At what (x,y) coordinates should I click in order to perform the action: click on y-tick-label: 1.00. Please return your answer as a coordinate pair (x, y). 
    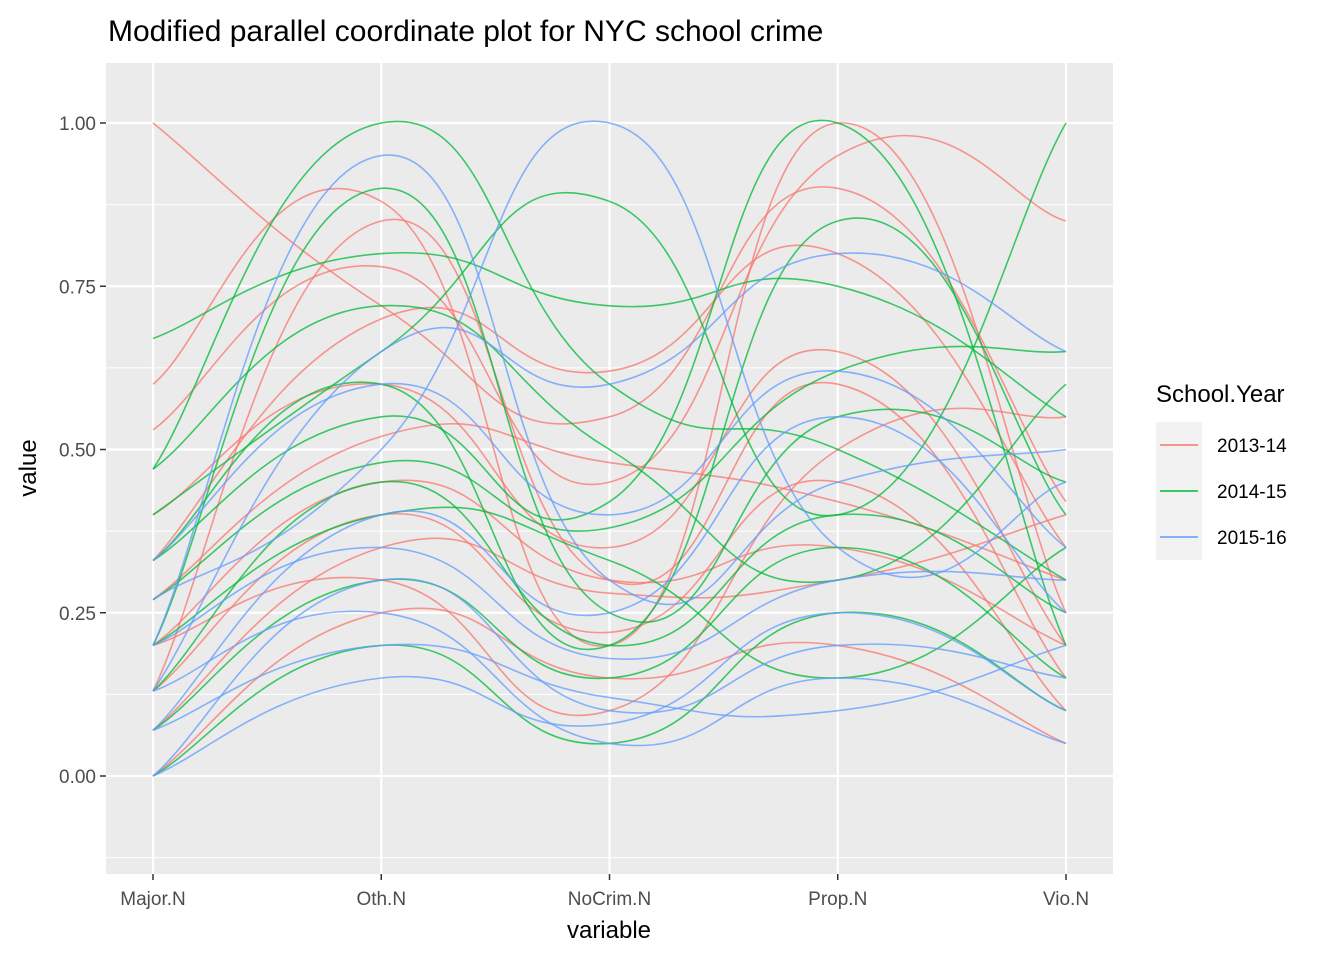
    Looking at the image, I should click on (77, 124).